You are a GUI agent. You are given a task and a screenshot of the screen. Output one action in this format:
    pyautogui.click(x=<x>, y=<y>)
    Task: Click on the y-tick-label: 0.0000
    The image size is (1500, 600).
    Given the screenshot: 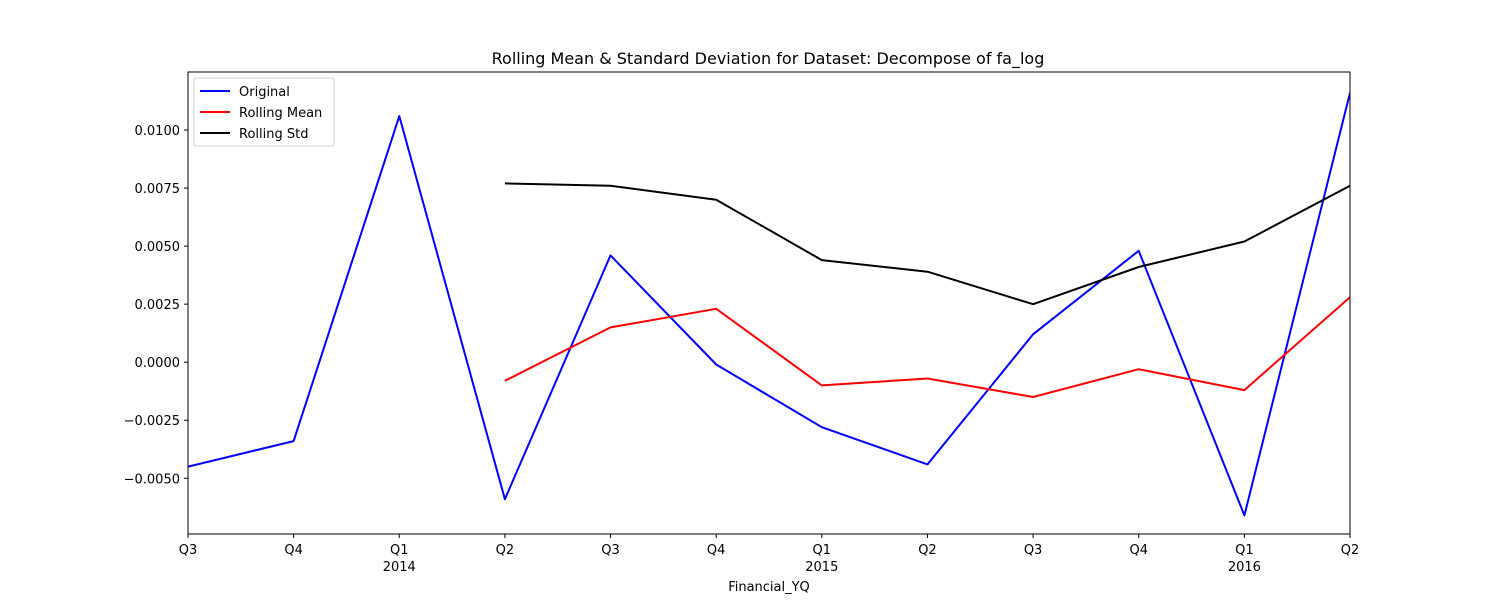 What is the action you would take?
    pyautogui.click(x=158, y=363)
    